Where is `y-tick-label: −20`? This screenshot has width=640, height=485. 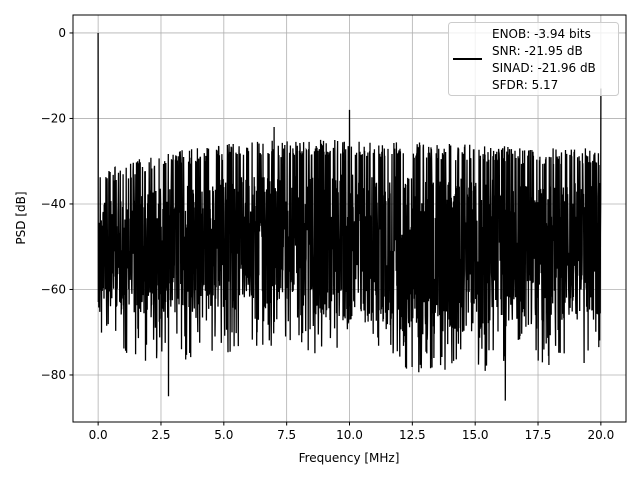 y-tick-label: −20 is located at coordinates (53, 118).